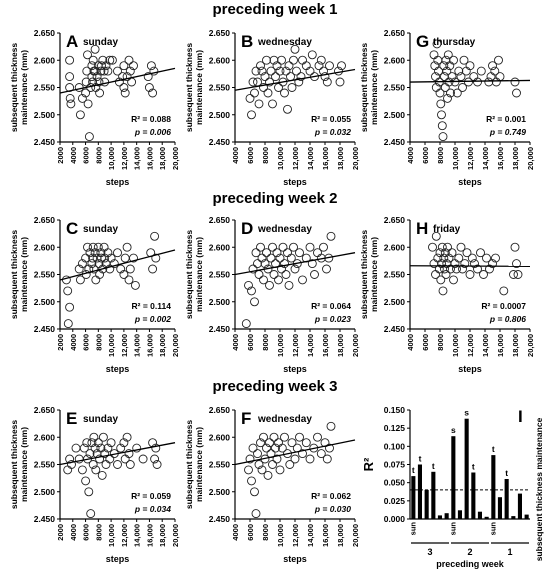 The width and height of the screenshot is (550, 571). What do you see at coordinates (412, 529) in the screenshot?
I see `sun-label: sun` at bounding box center [412, 529].